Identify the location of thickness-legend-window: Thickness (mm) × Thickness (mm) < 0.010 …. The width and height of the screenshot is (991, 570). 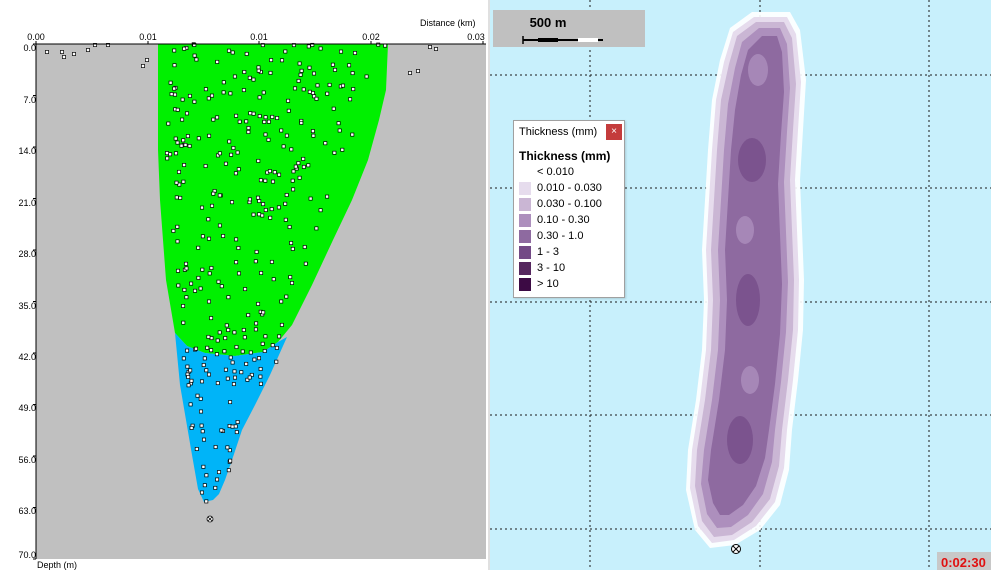
(569, 209).